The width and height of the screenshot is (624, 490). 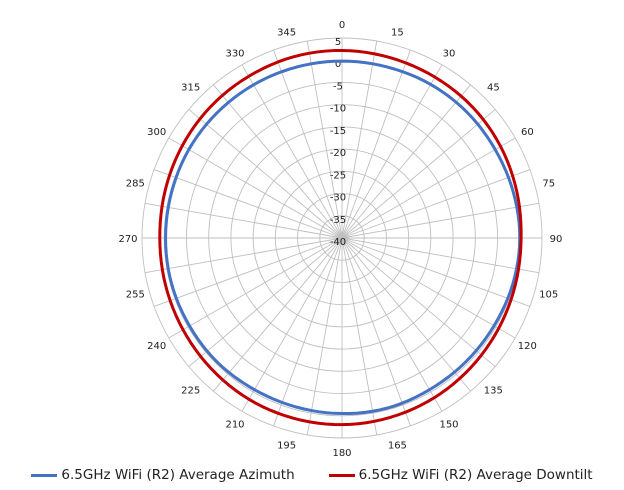 I want to click on legend-label-azimuth: 6.5GHz WiFi (R2) Average Azimuth, so click(x=178, y=475).